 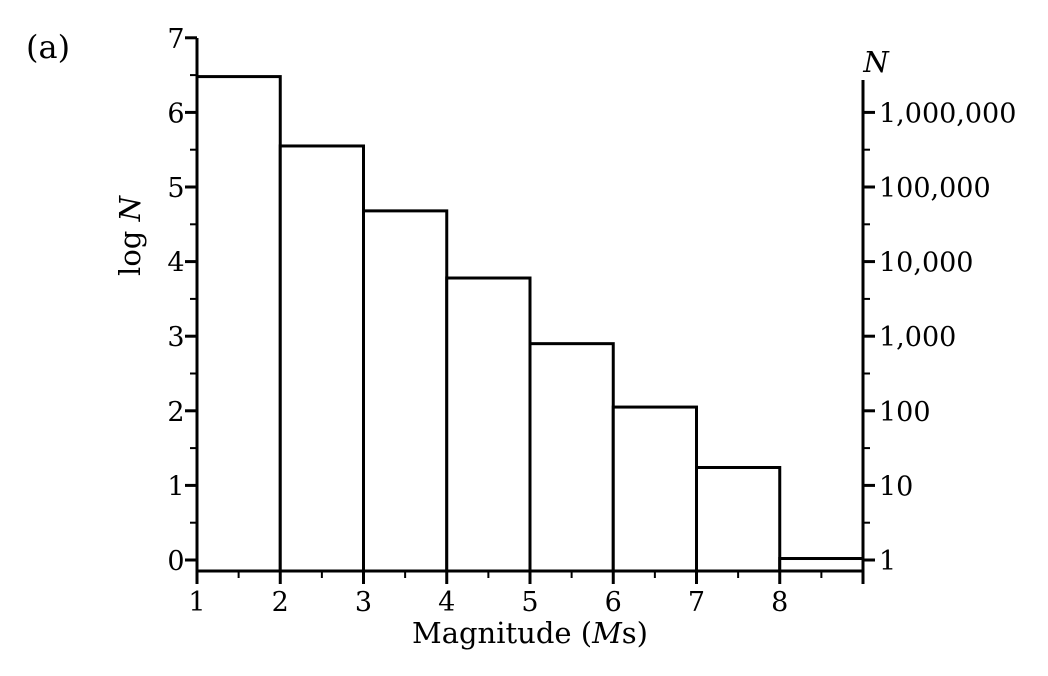 What do you see at coordinates (935, 188) in the screenshot?
I see `right-y-tick-label: 100,000` at bounding box center [935, 188].